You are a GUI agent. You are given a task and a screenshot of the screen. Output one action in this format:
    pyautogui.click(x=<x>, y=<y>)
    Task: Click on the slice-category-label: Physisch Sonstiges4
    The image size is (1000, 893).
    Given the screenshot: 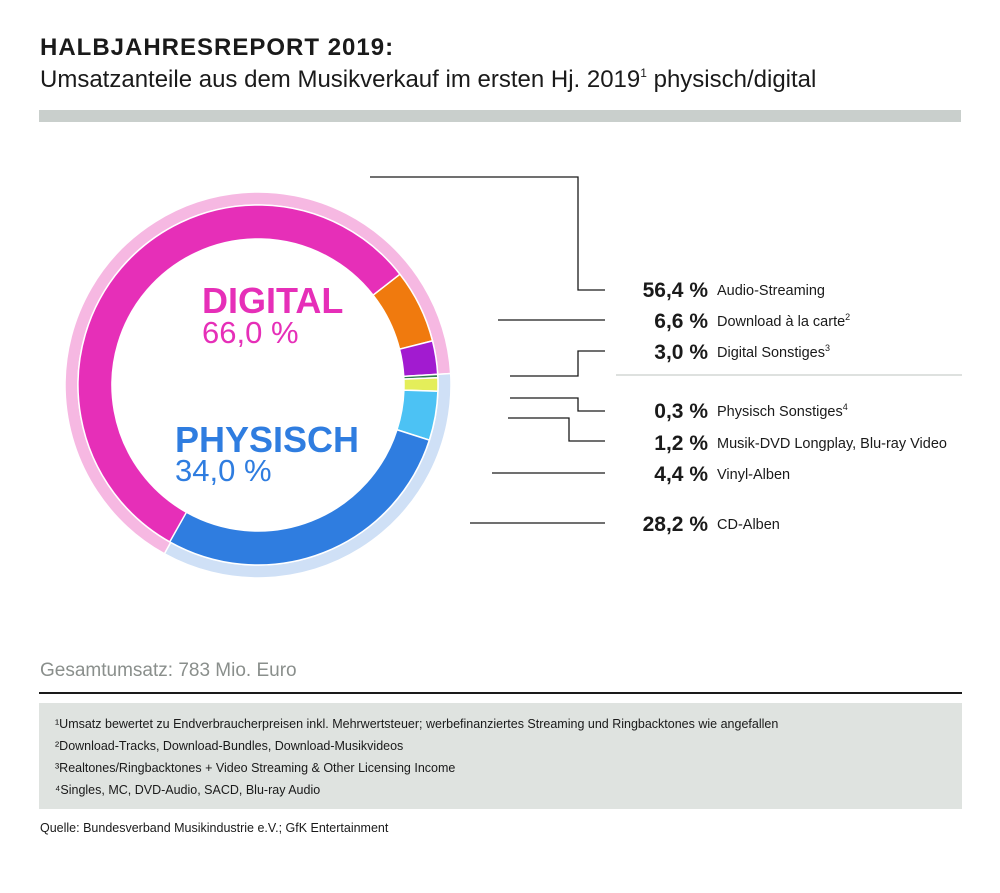 What is the action you would take?
    pyautogui.click(x=782, y=411)
    